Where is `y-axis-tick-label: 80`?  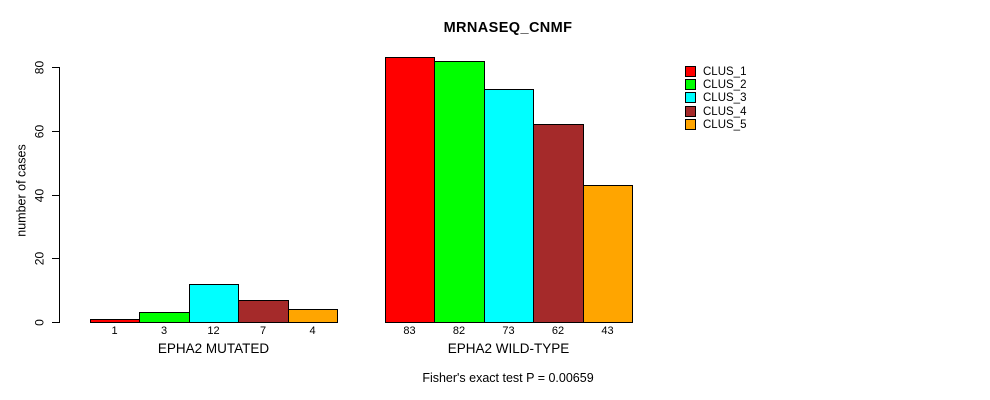
y-axis-tick-label: 80 is located at coordinates (39, 67).